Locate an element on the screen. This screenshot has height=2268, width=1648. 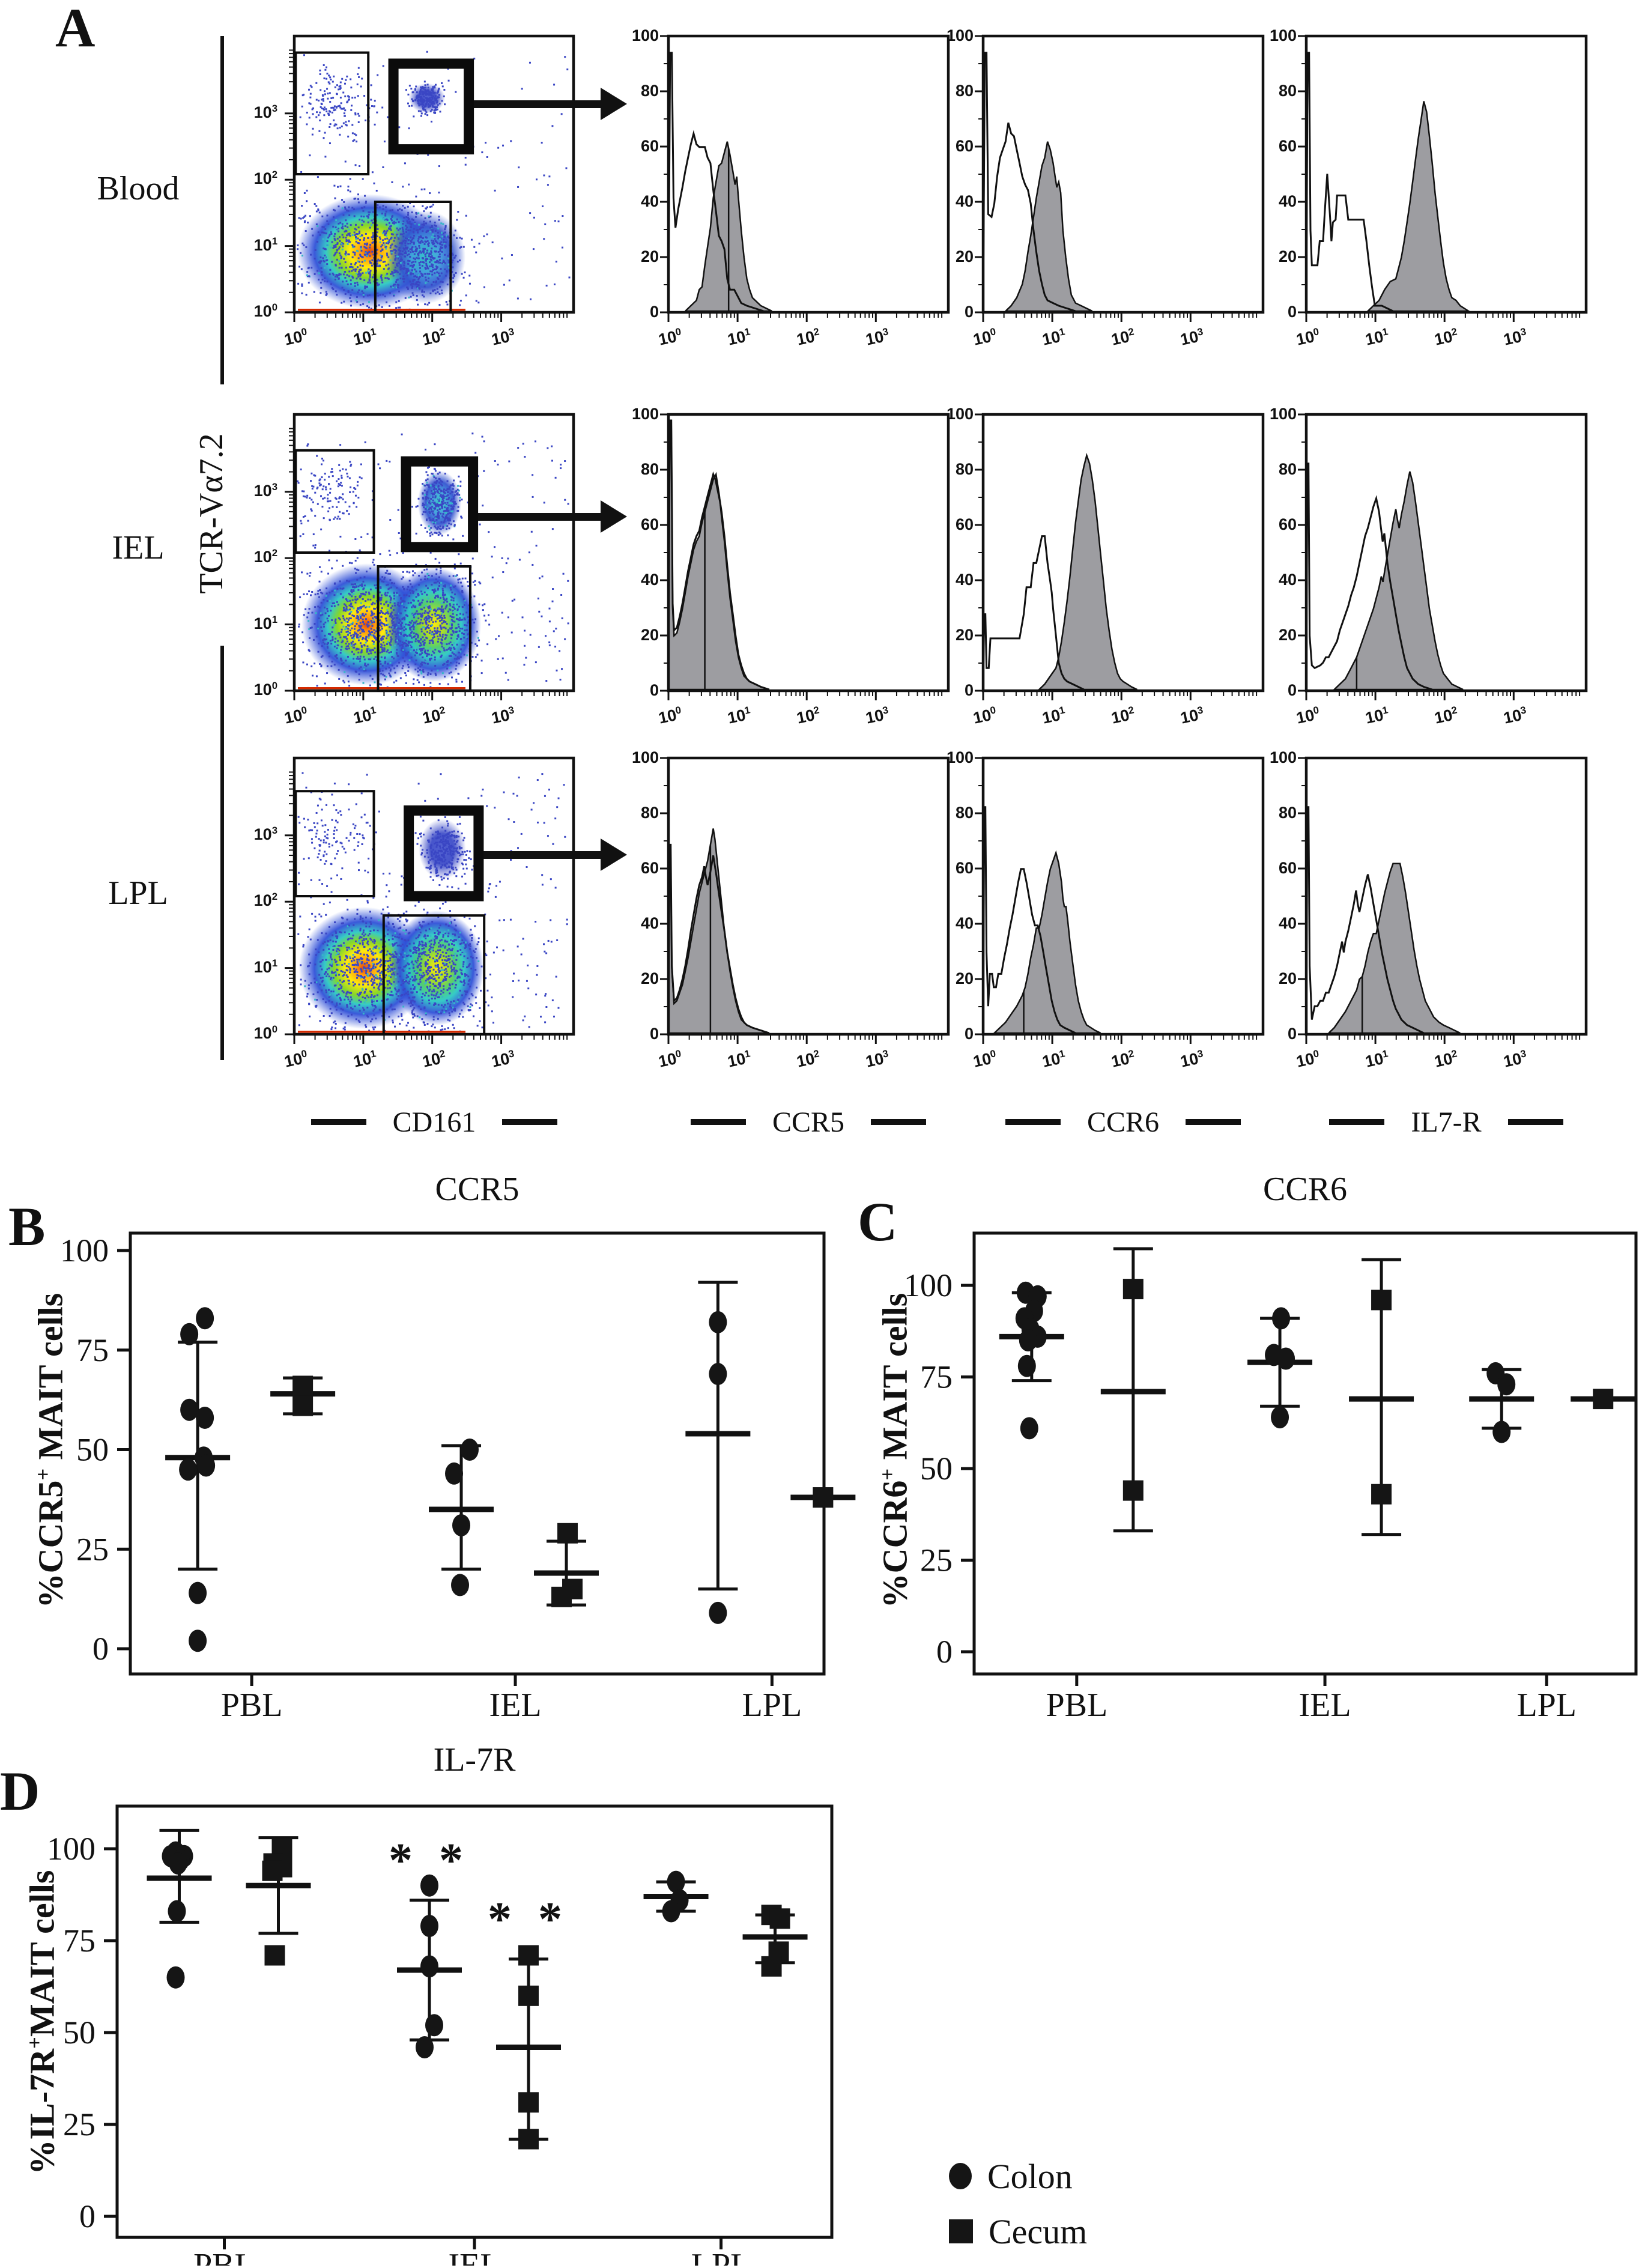
marker-label-cd161: CD161 is located at coordinates (434, 1122).